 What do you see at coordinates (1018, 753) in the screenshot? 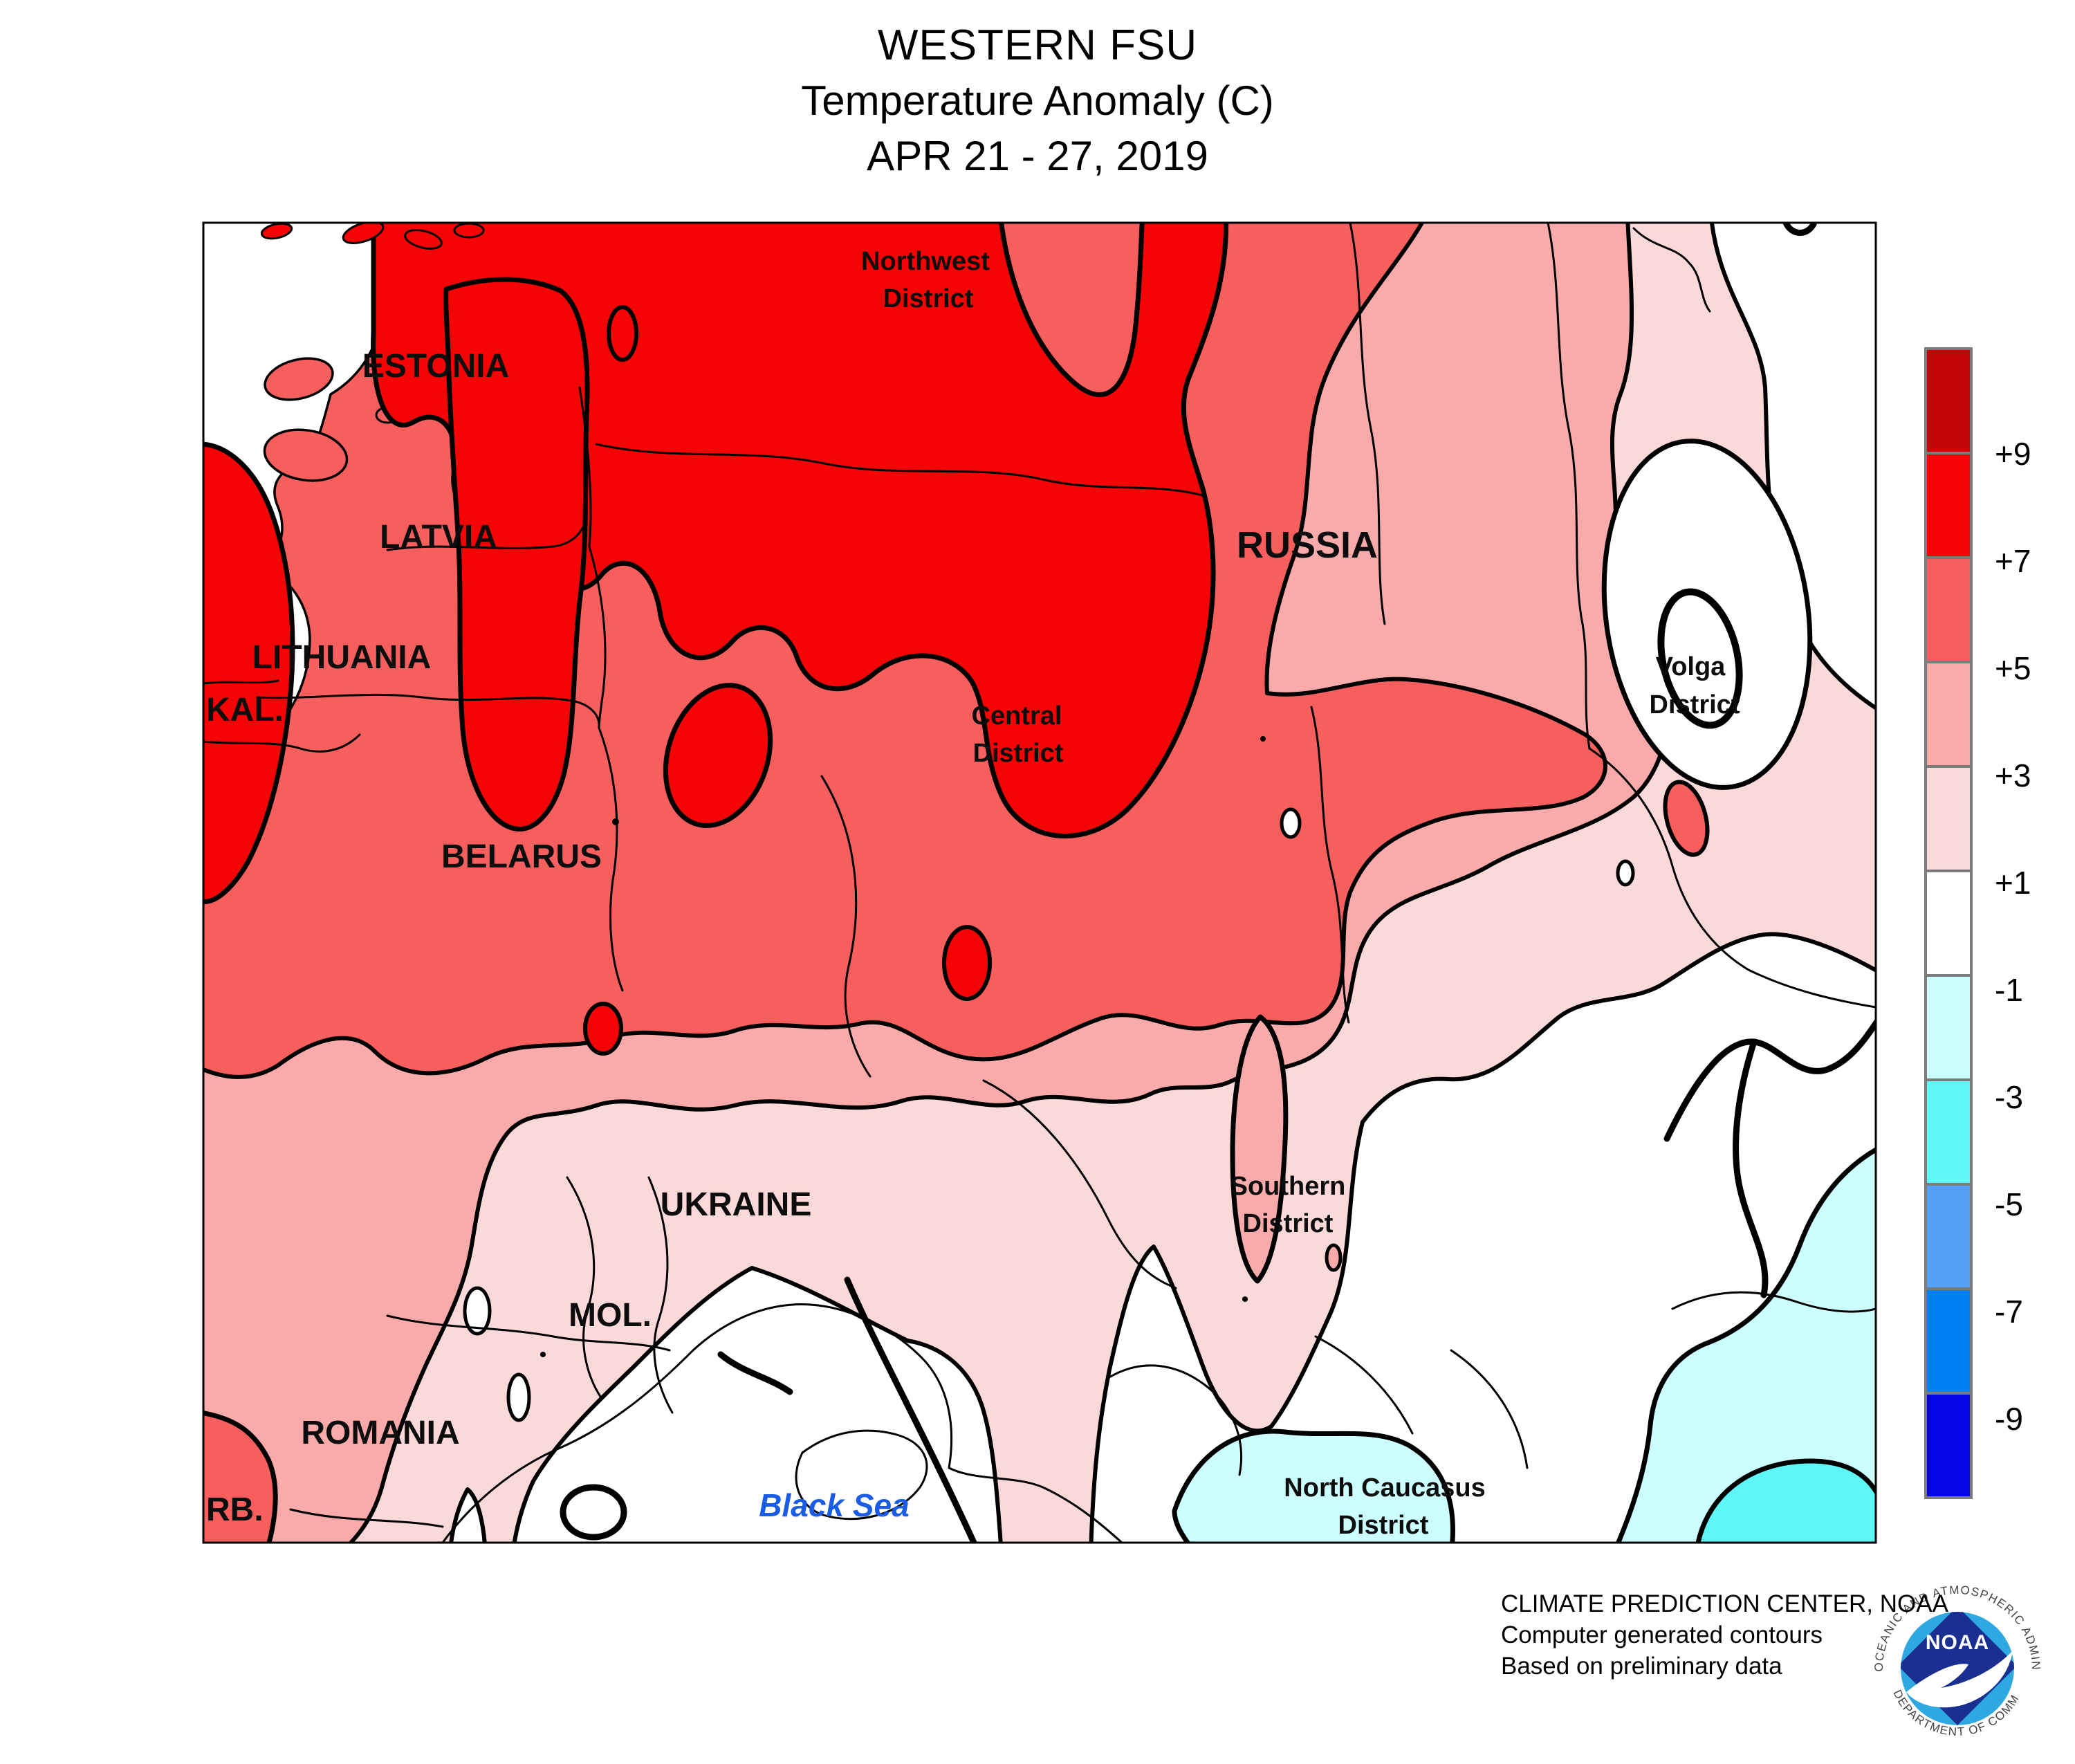
I see `label-central-district: District` at bounding box center [1018, 753].